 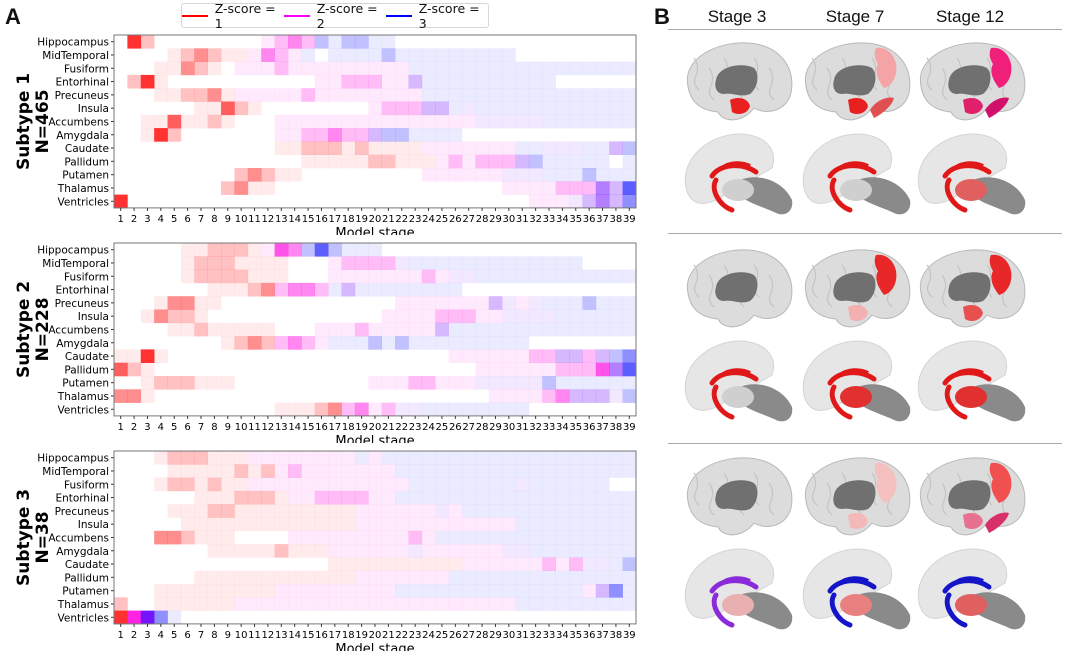 I want to click on x-tick-label: 6, so click(x=187, y=635).